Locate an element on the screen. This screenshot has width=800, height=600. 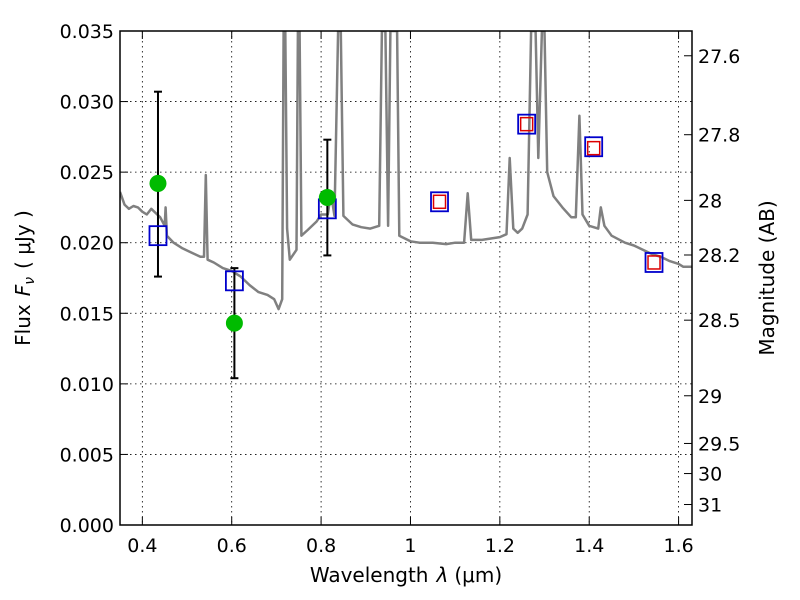
x-tick-label: 1.2 is located at coordinates (500, 546).